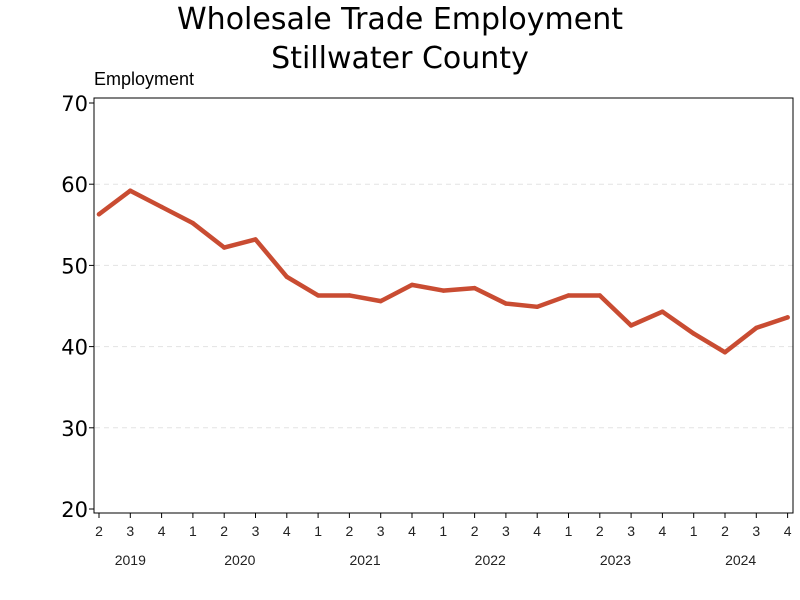 This screenshot has height=600, width=800. What do you see at coordinates (74, 348) in the screenshot?
I see `y-tick-label: 40` at bounding box center [74, 348].